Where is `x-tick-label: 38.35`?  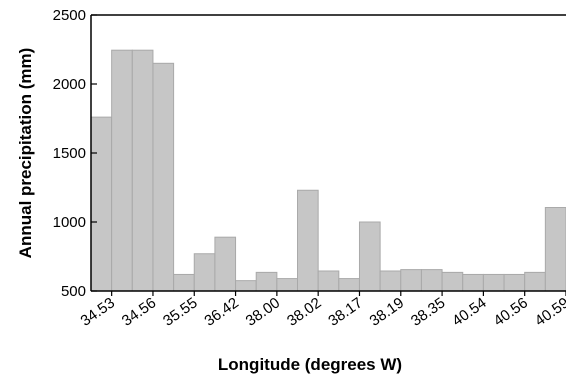 x-tick-label: 38.35 is located at coordinates (428, 311).